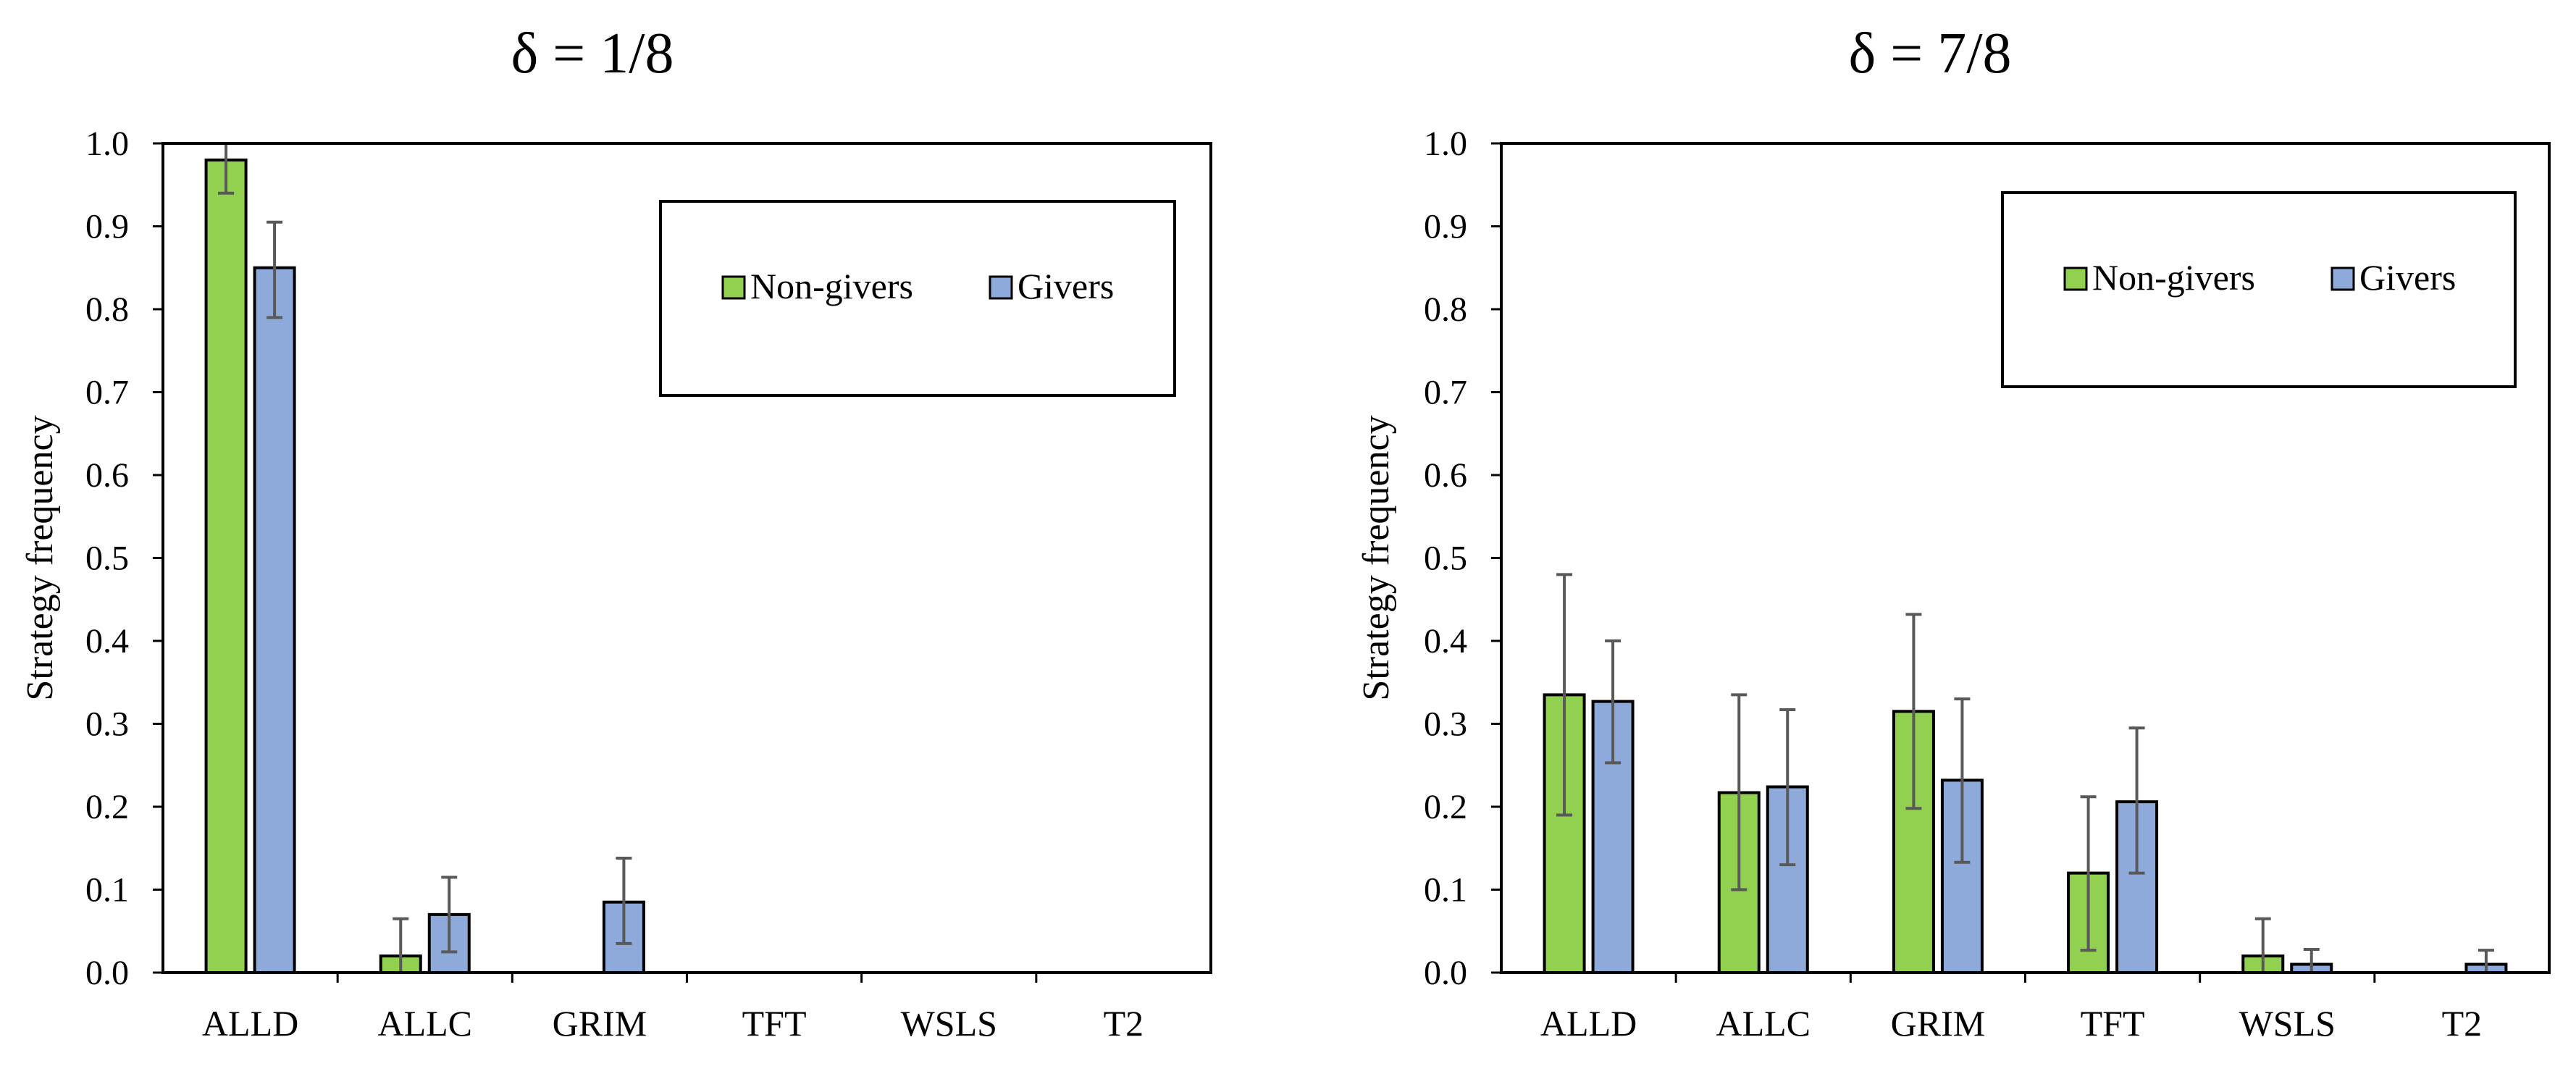 Image resolution: width=2576 pixels, height=1066 pixels. I want to click on bar-givers, so click(274, 620).